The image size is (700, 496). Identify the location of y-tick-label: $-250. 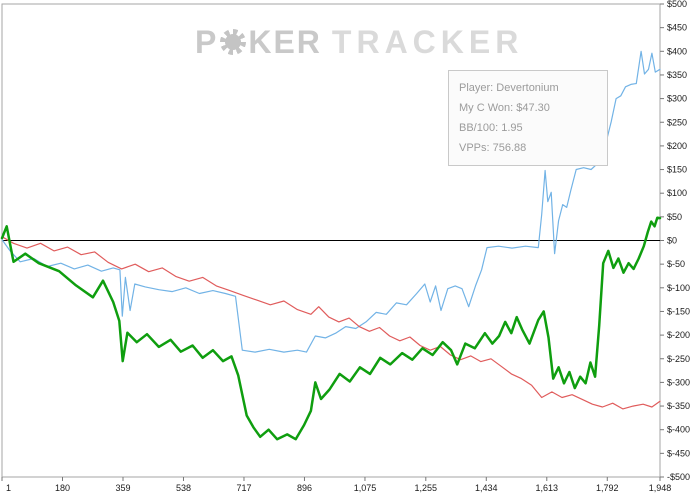
(678, 359).